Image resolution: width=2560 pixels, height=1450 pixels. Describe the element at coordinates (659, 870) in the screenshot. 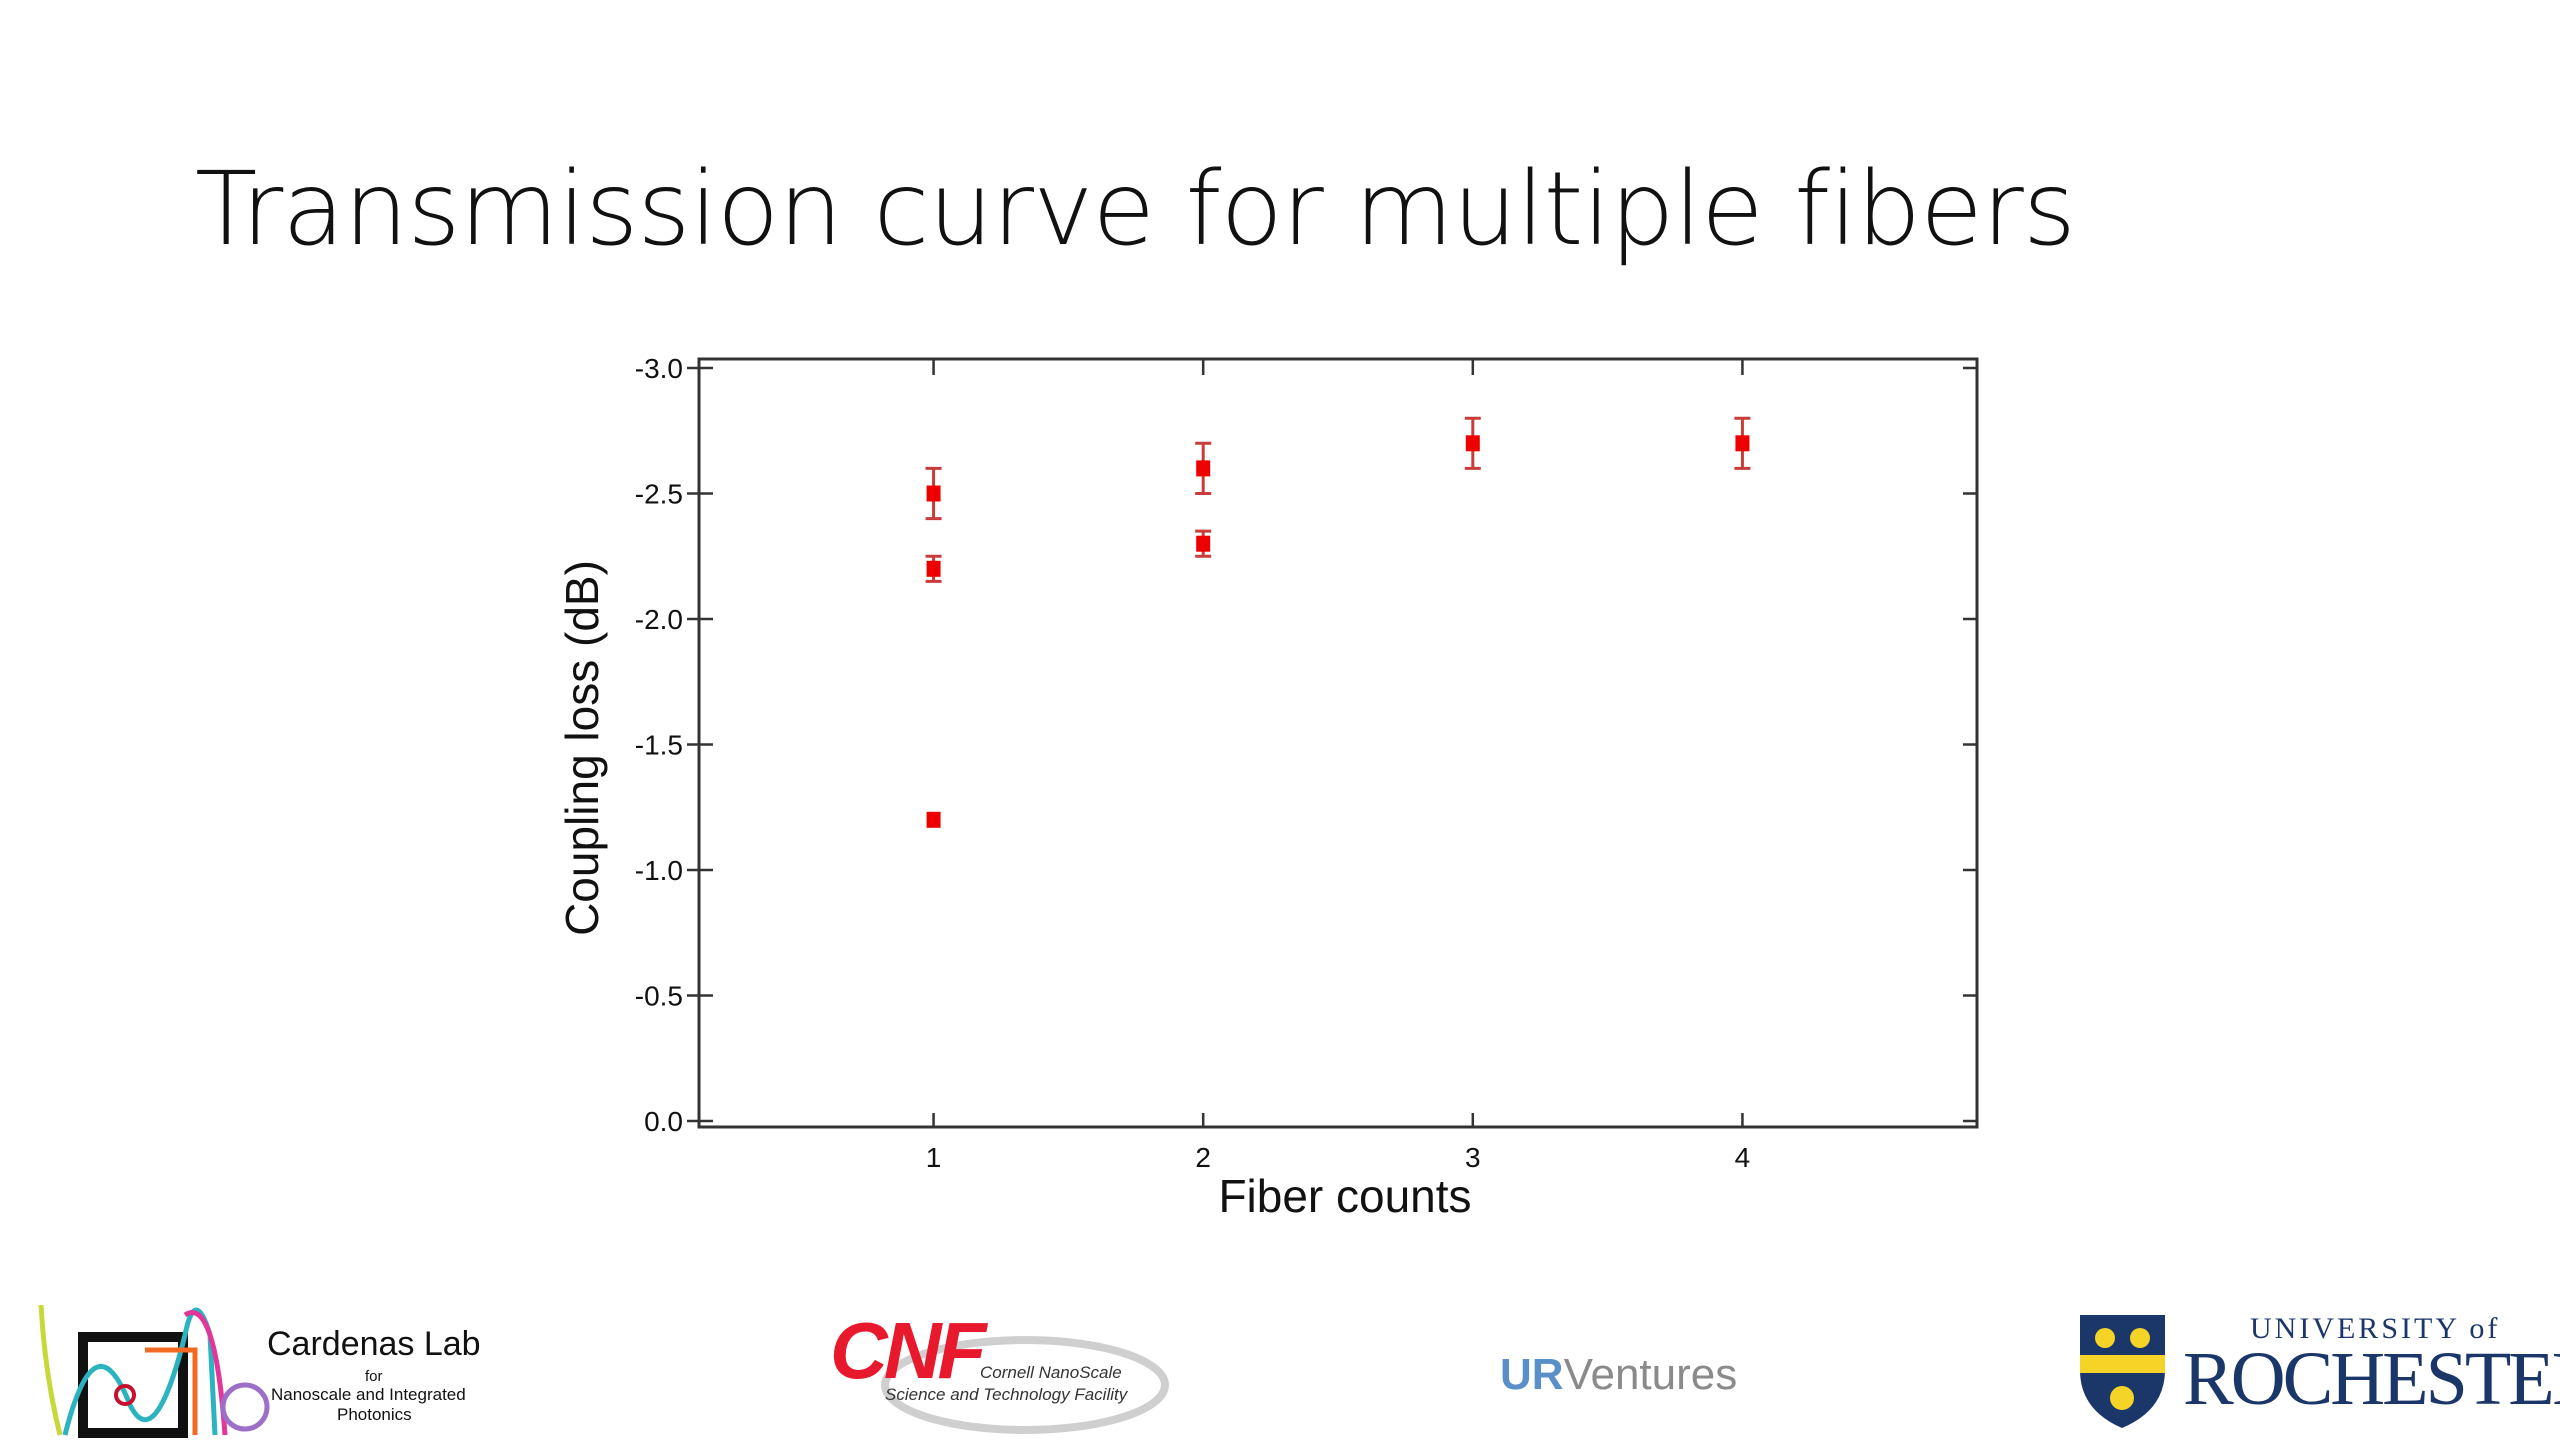

I see `y-tick-label: -1.0` at that location.